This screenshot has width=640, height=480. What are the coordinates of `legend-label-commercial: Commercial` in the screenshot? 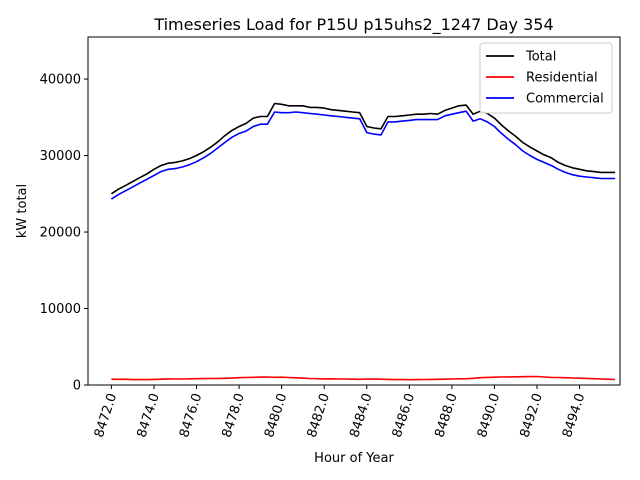 It's located at (565, 99).